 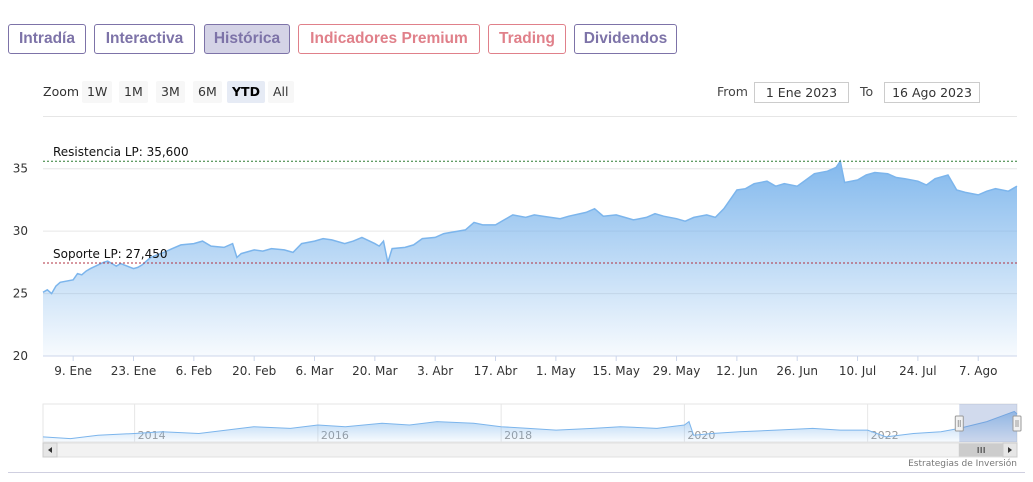 I want to click on x-tick-label: 17. Abr, so click(x=496, y=371).